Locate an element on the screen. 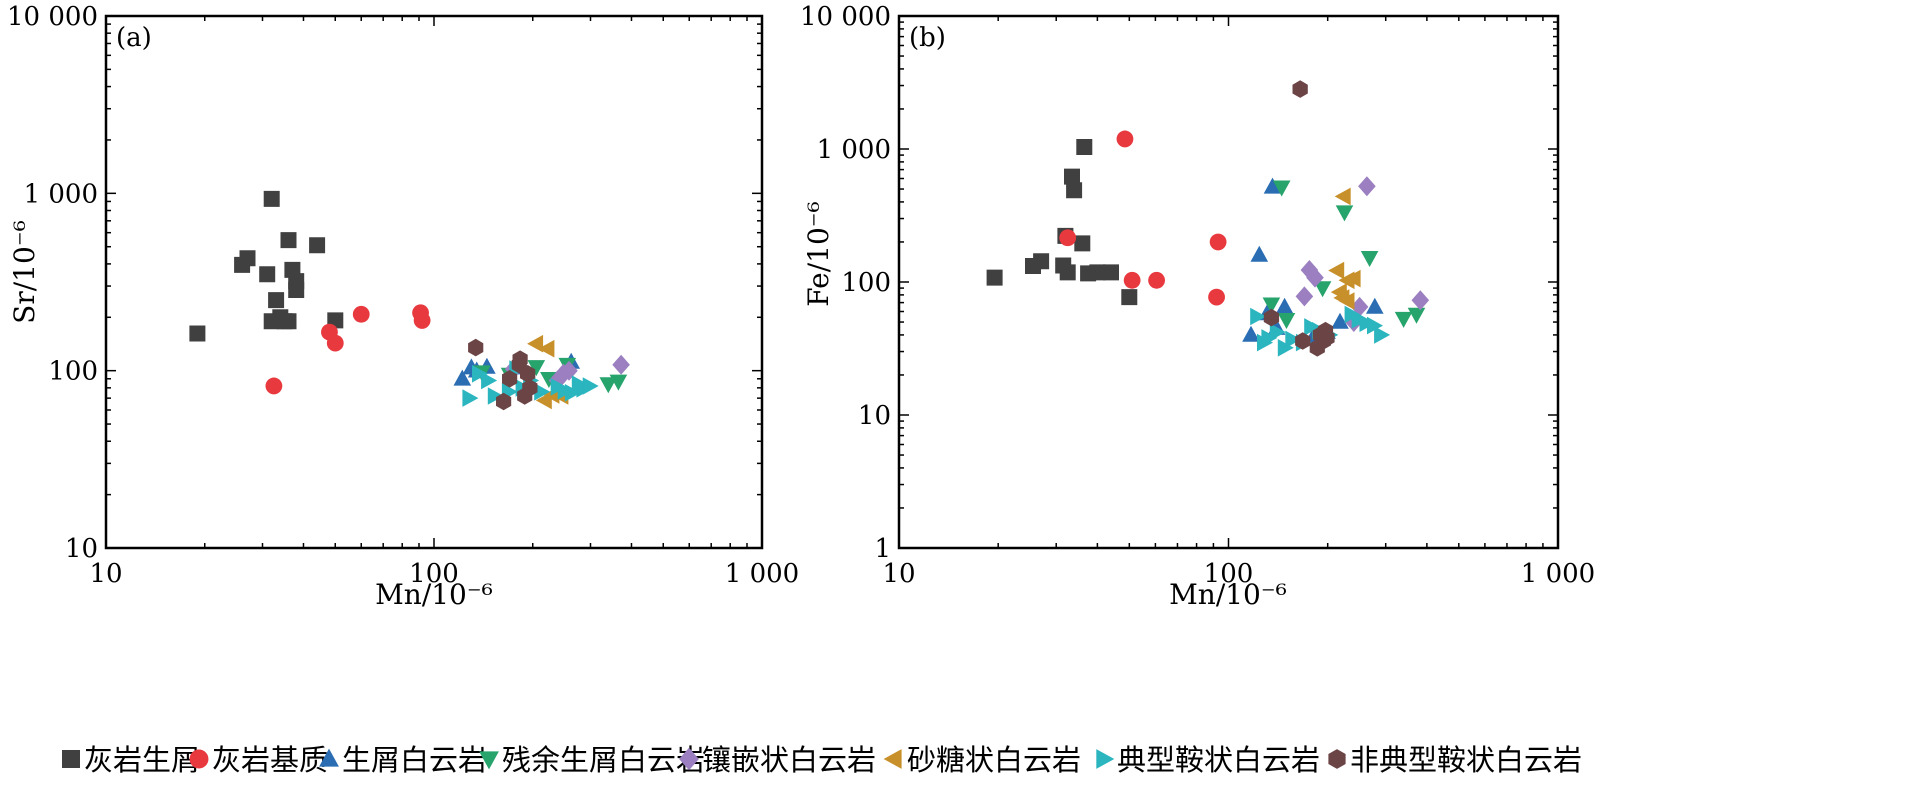 The image size is (1913, 785). legend-label: 非典型鞍状白云岩 is located at coordinates (1466, 760).